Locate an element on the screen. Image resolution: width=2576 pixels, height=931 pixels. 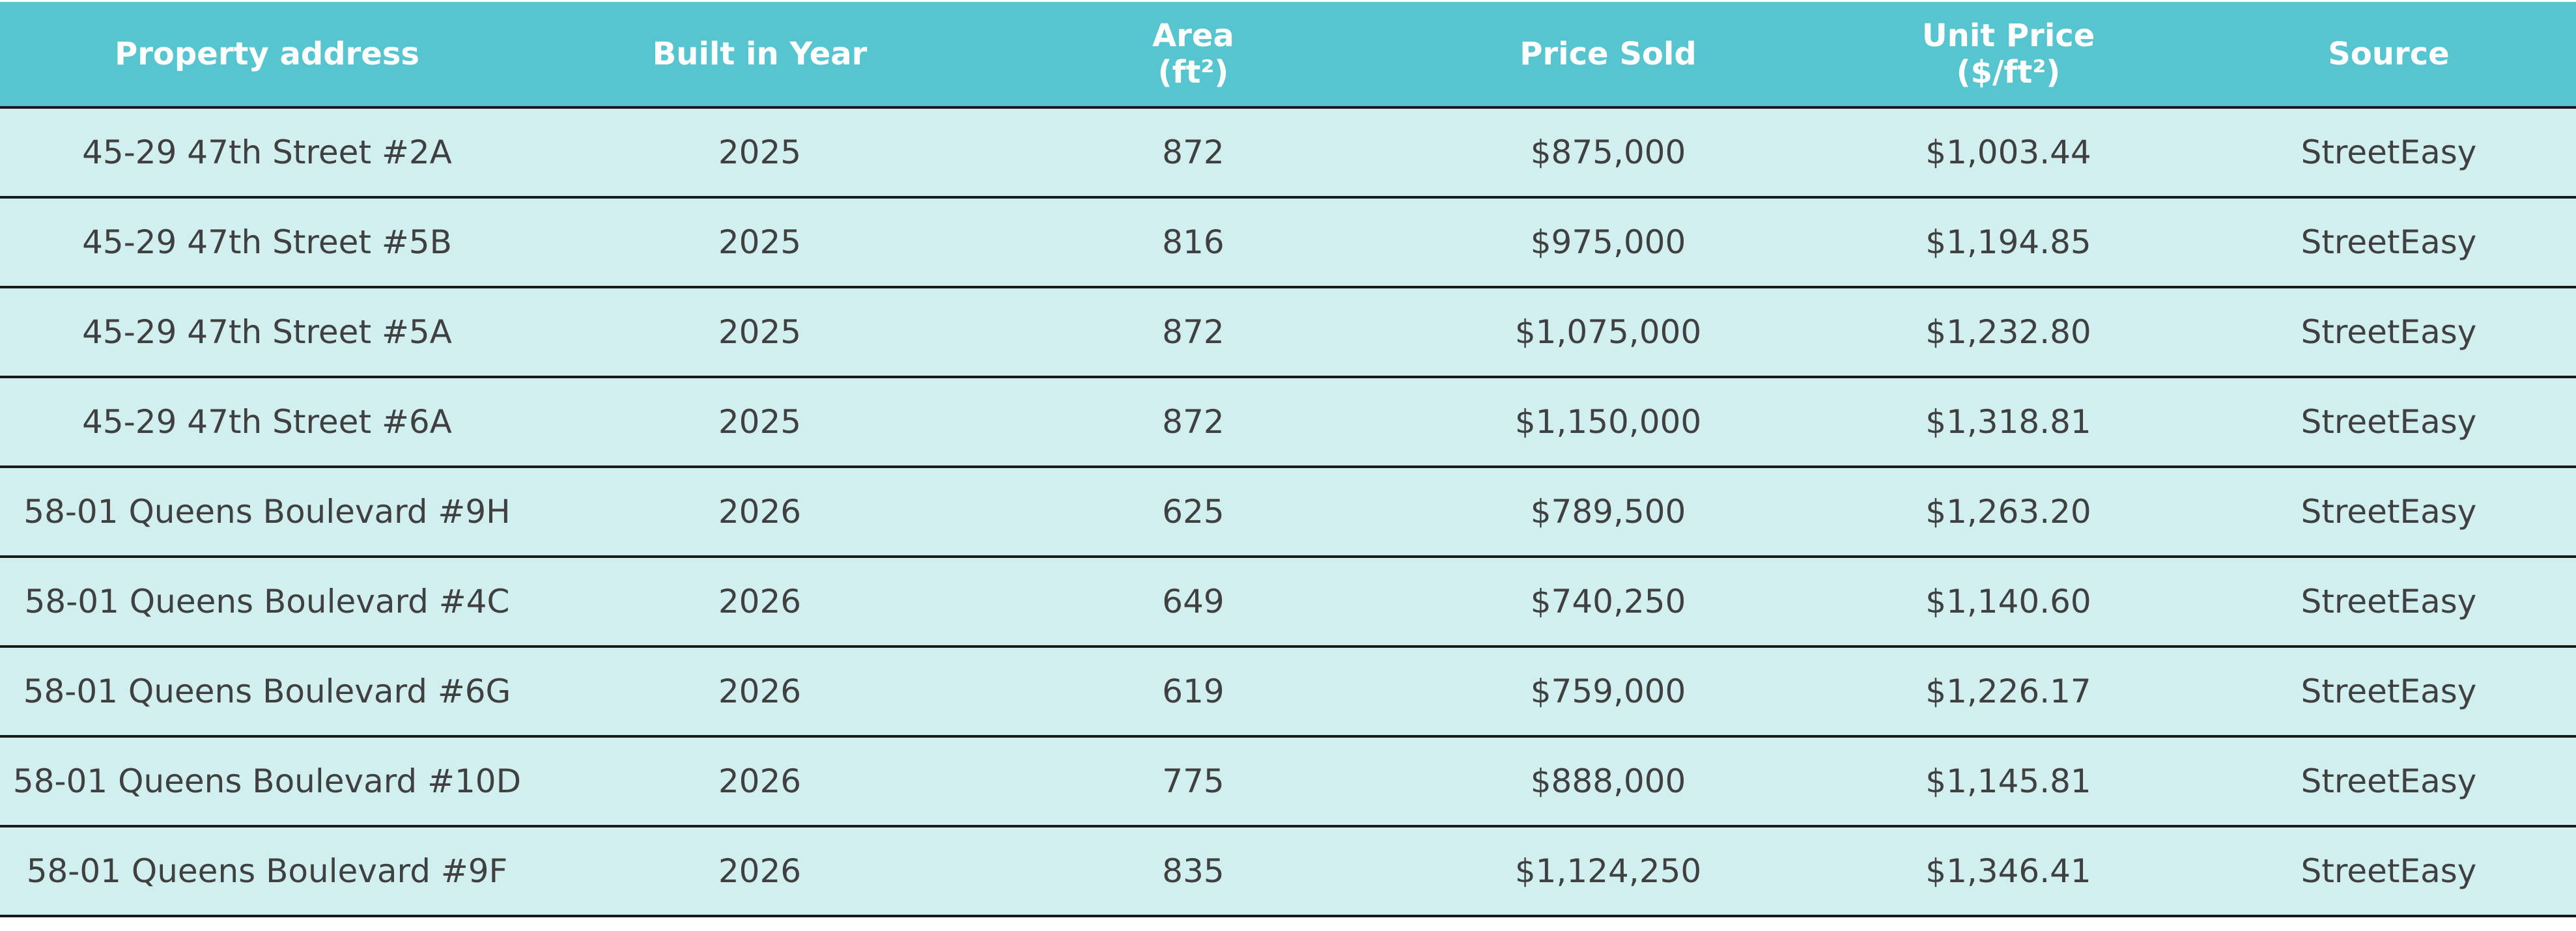
table-cell: $1,150,000 is located at coordinates (1608, 422).